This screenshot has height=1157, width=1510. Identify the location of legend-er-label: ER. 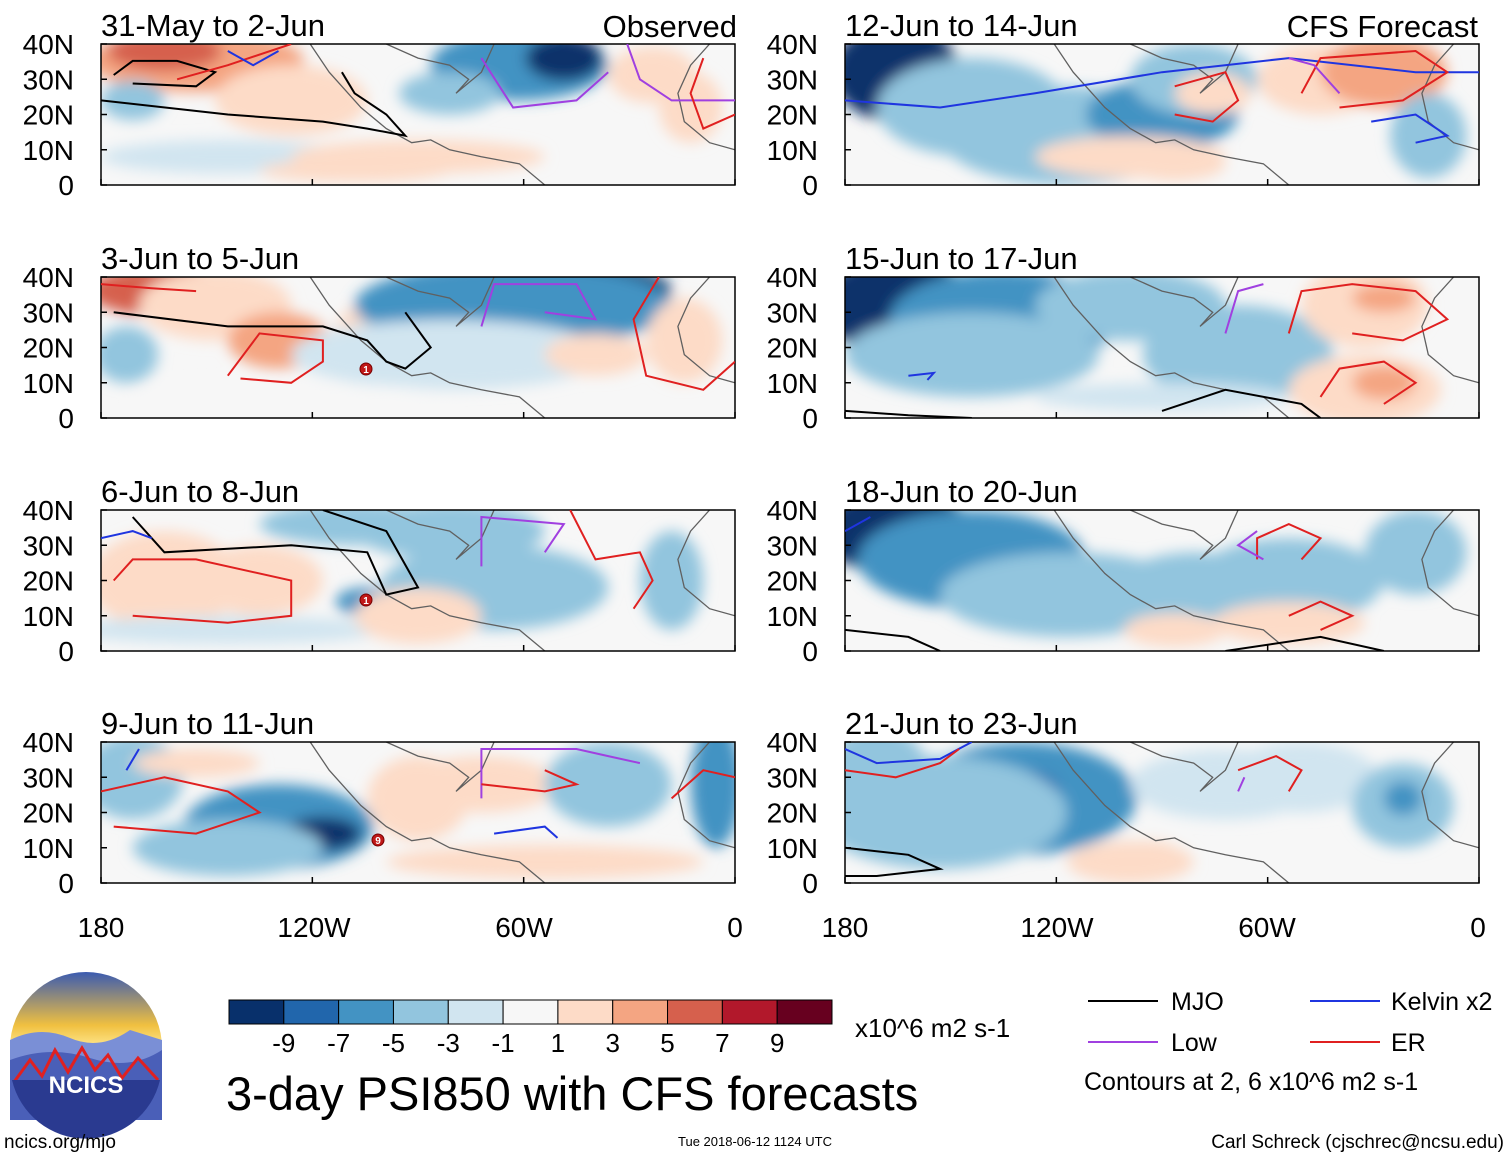
(1408, 1043).